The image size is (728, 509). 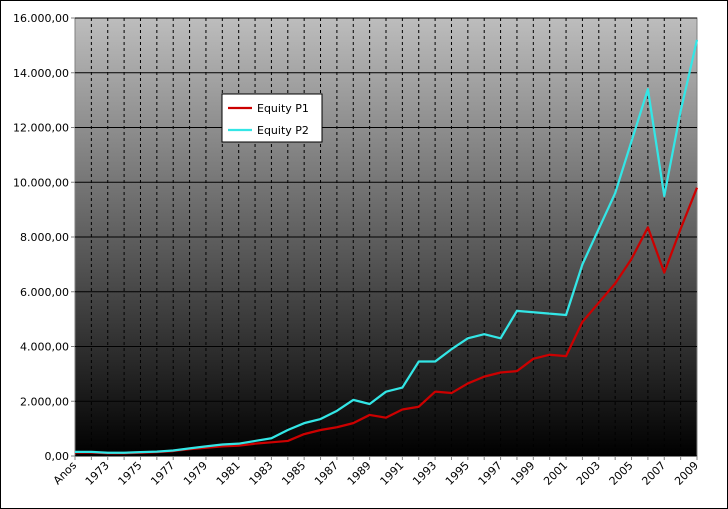 I want to click on y-tick-label: 8.000,00, so click(x=44, y=237).